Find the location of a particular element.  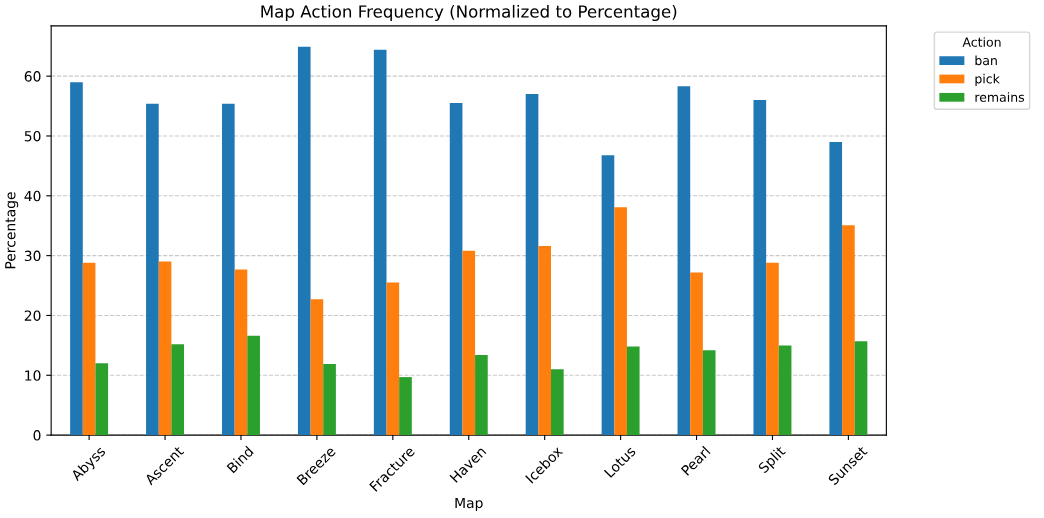

chart-title: Map Action Frequency (Normalized to Percentage) is located at coordinates (469, 13).